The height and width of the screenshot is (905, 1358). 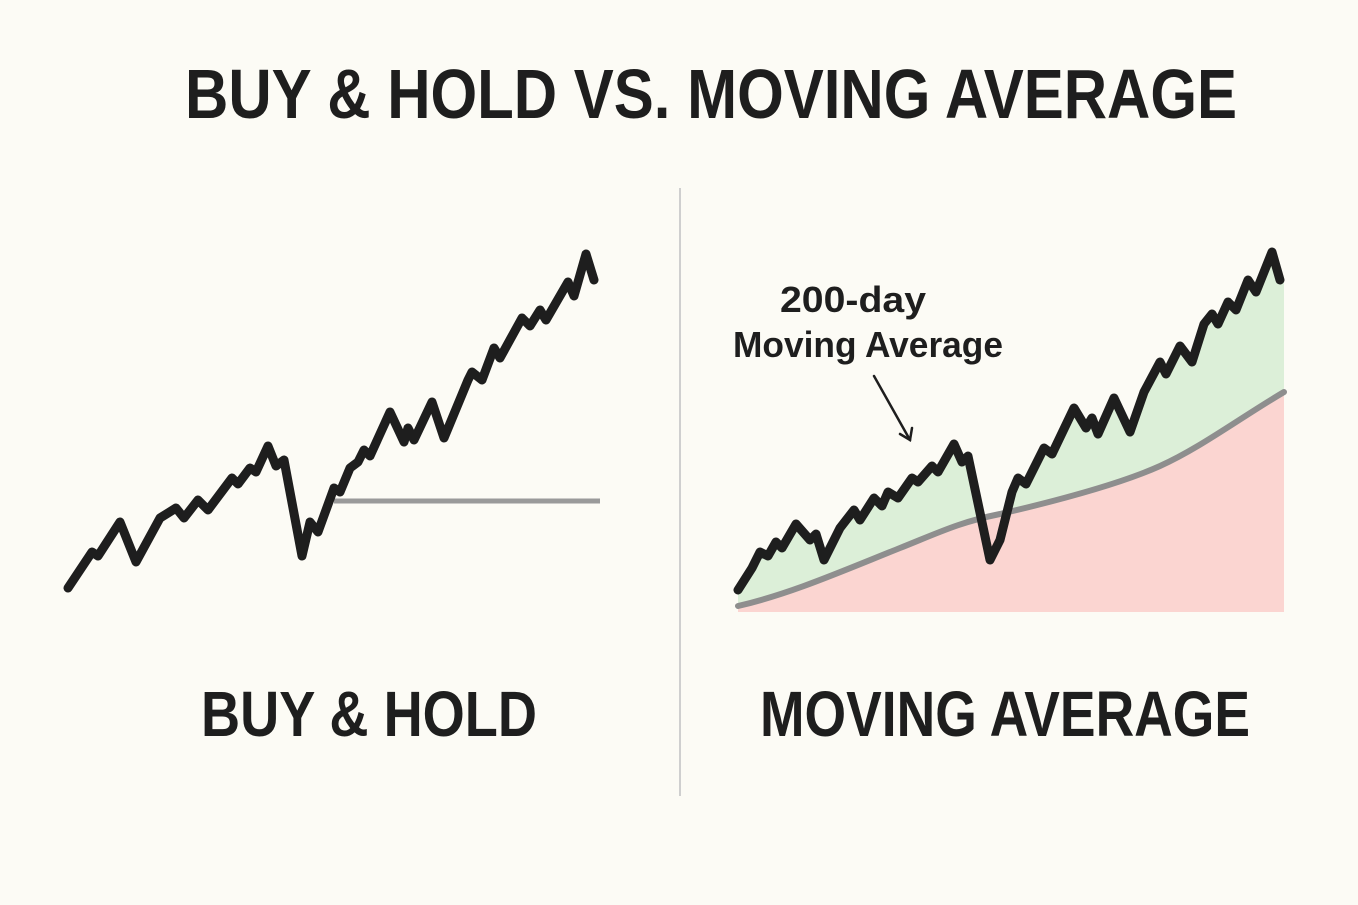 What do you see at coordinates (1005, 714) in the screenshot?
I see `panel-label: MOVING AVERAGE` at bounding box center [1005, 714].